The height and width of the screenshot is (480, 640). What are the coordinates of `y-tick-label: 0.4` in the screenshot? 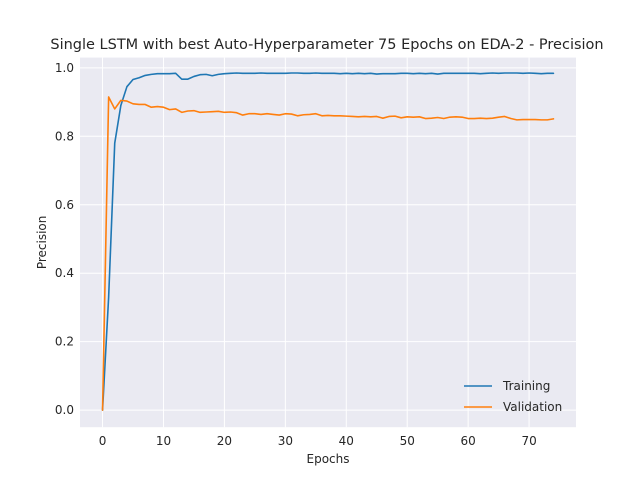 It's located at (64, 273).